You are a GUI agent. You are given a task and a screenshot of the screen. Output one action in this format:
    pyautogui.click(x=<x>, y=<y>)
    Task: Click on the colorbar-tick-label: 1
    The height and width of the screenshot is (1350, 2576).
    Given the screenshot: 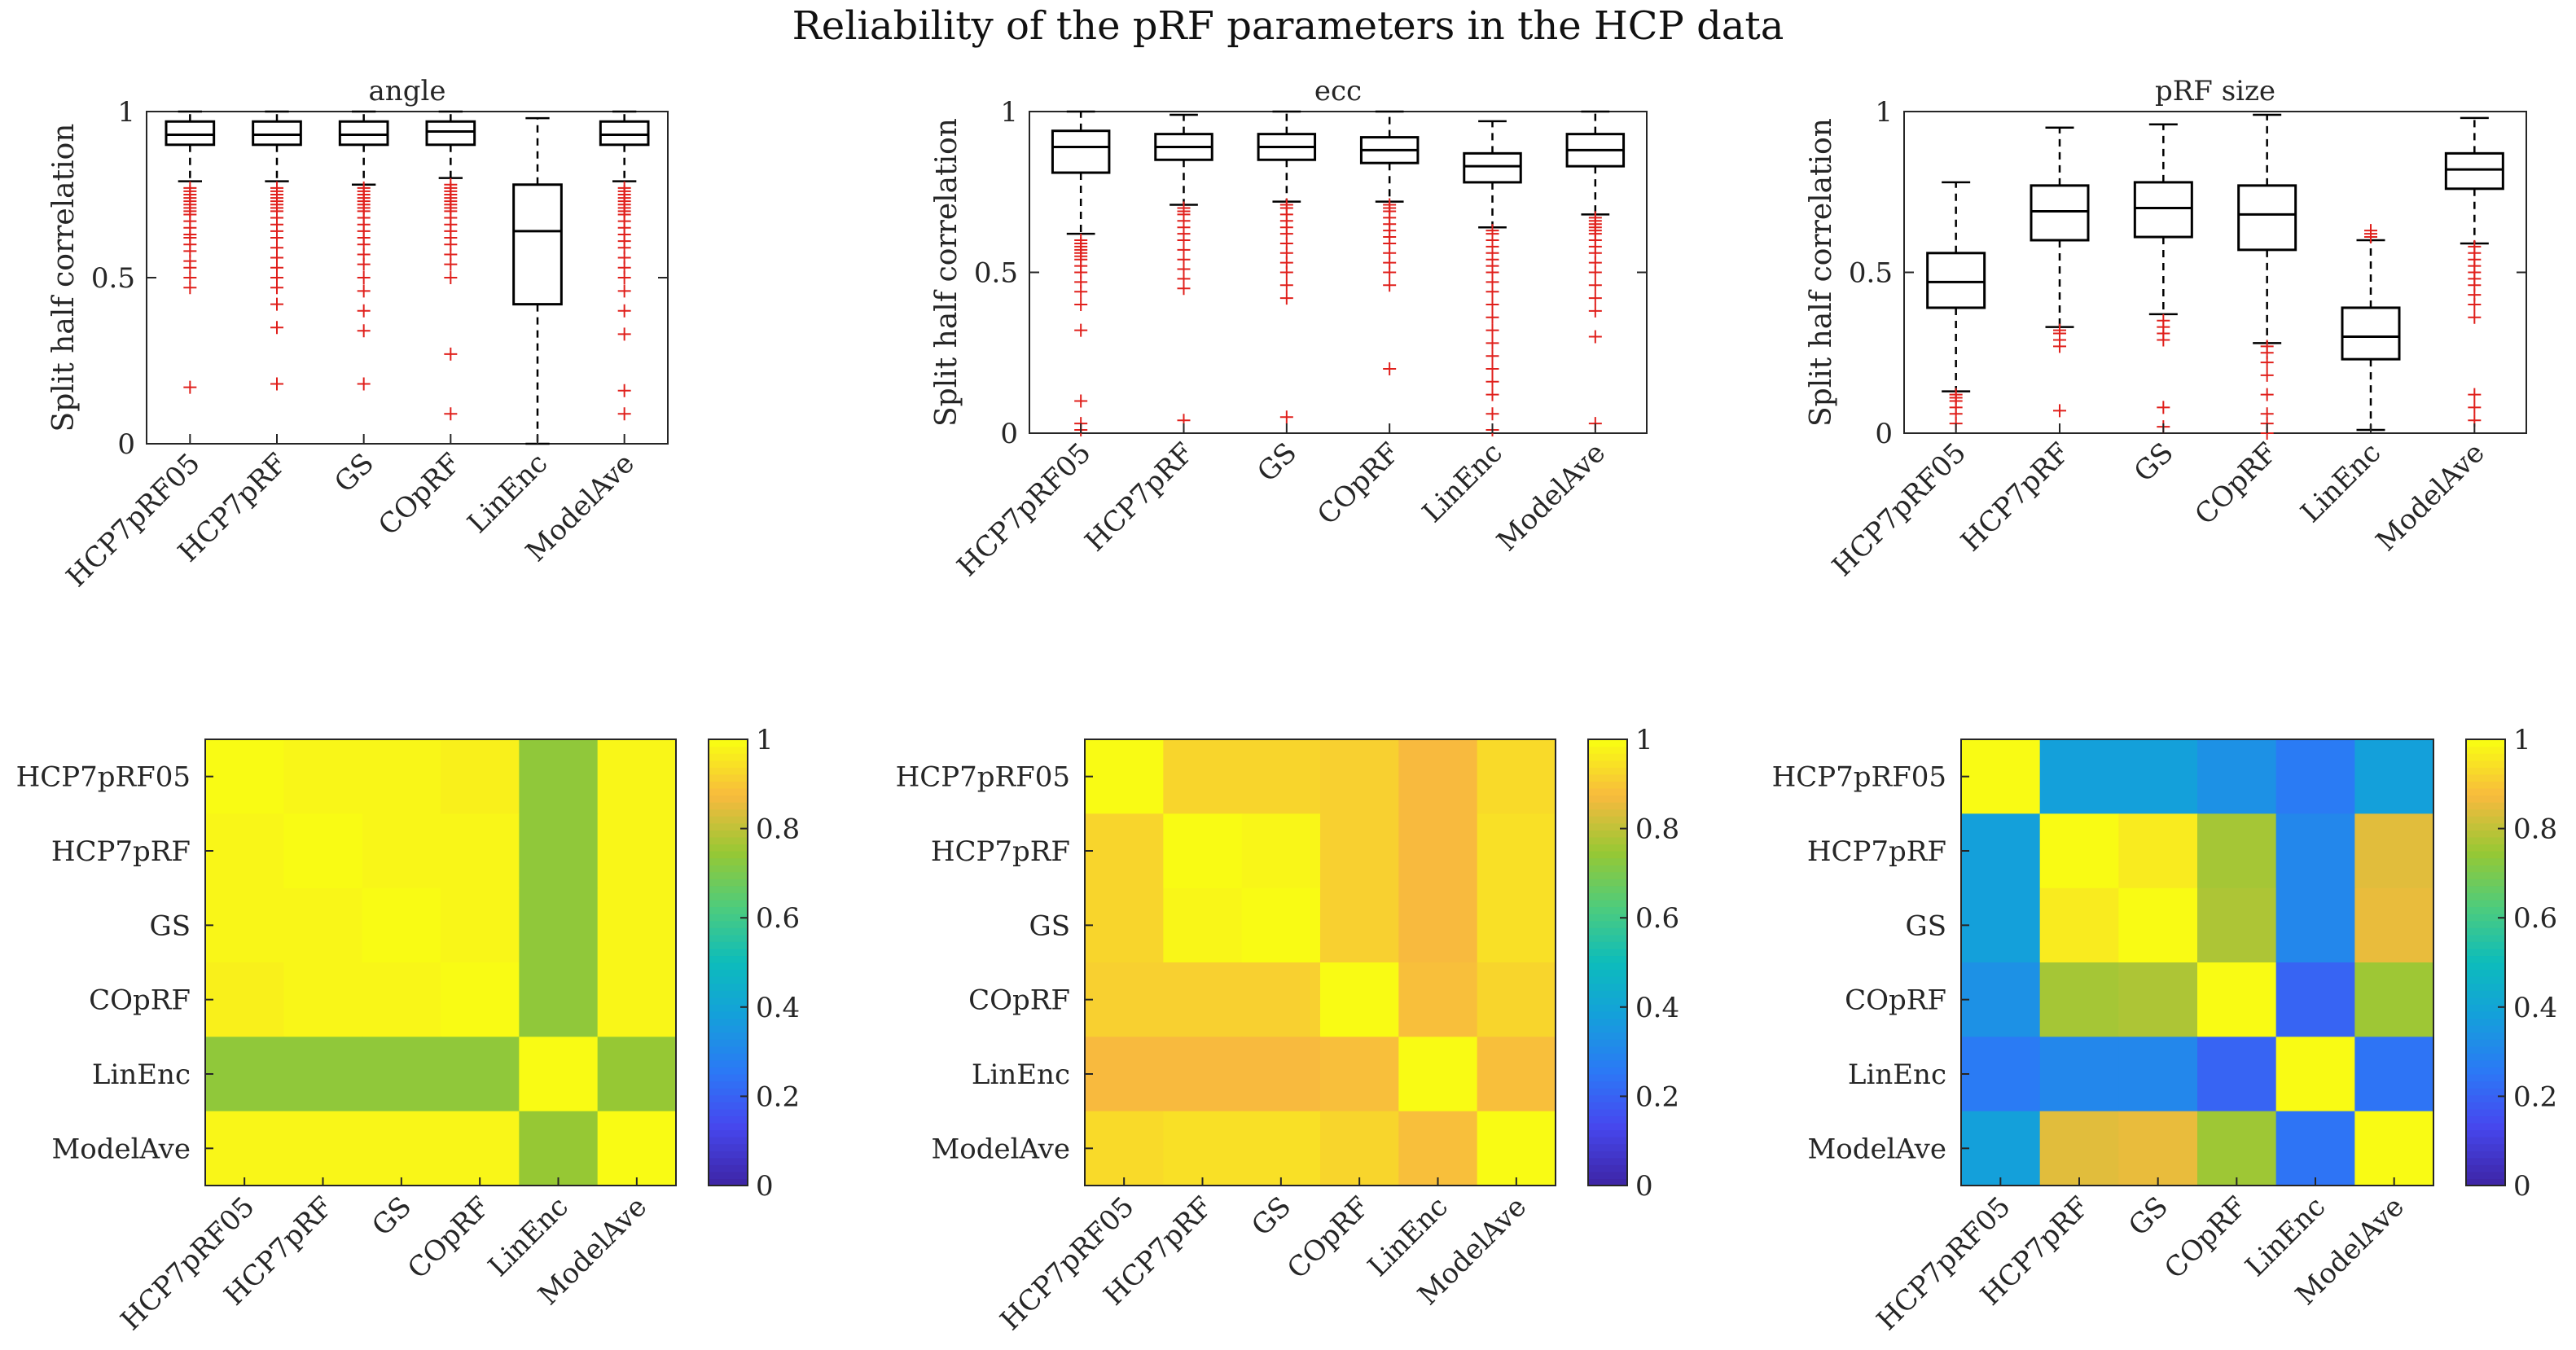 What is the action you would take?
    pyautogui.click(x=1644, y=740)
    